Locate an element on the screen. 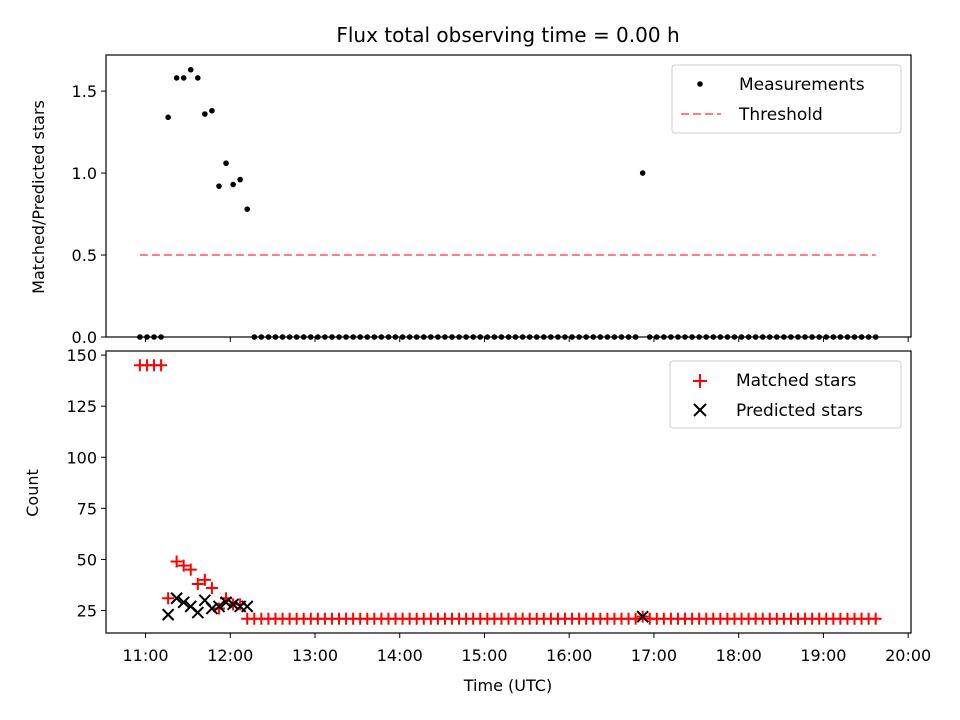 The height and width of the screenshot is (720, 960). top-title: Flux total observing time = 0.00 h is located at coordinates (507, 35).